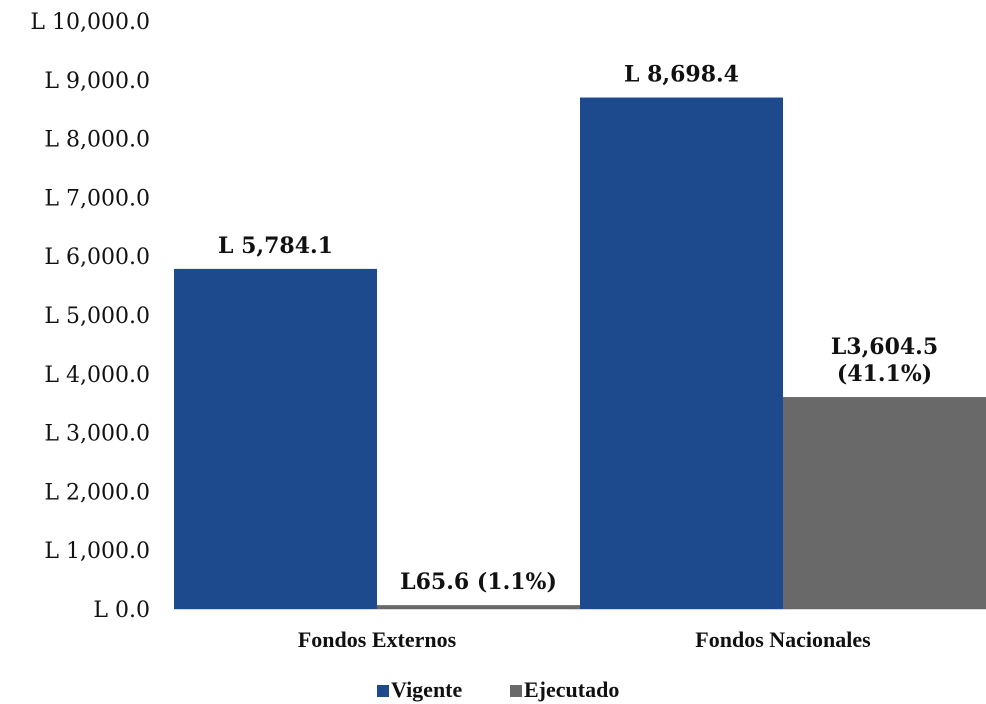 This screenshot has height=704, width=986. What do you see at coordinates (377, 639) in the screenshot?
I see `x-category-label: Fondos Externos` at bounding box center [377, 639].